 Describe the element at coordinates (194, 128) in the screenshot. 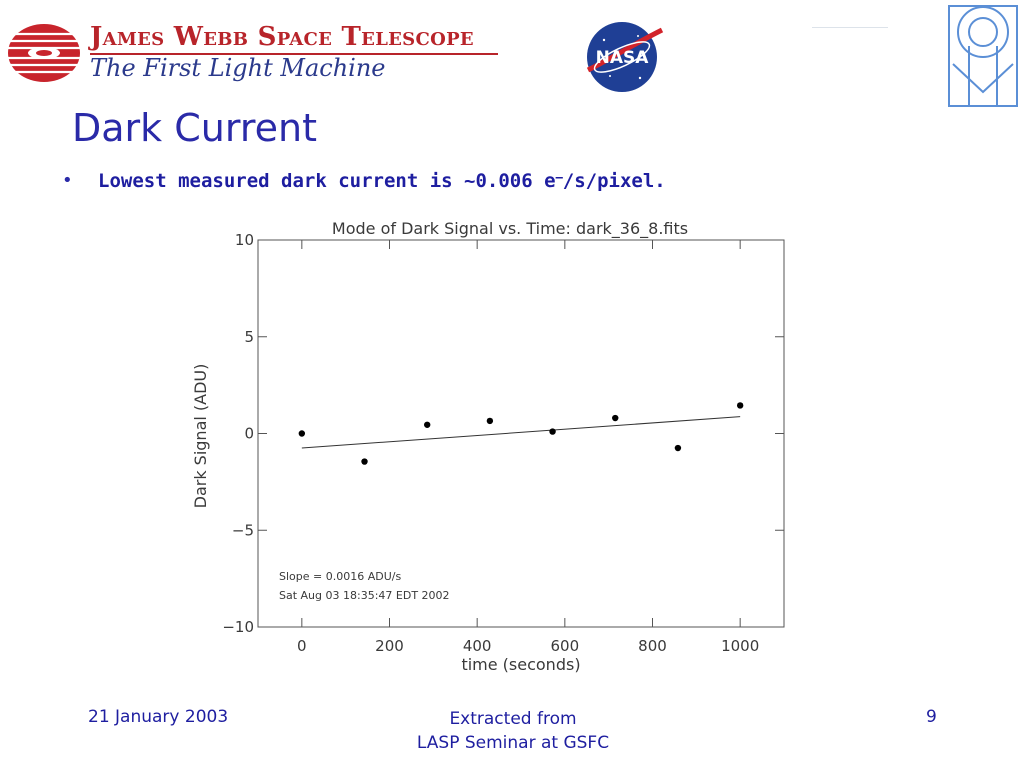

I see `slide-title: Dark Current` at that location.